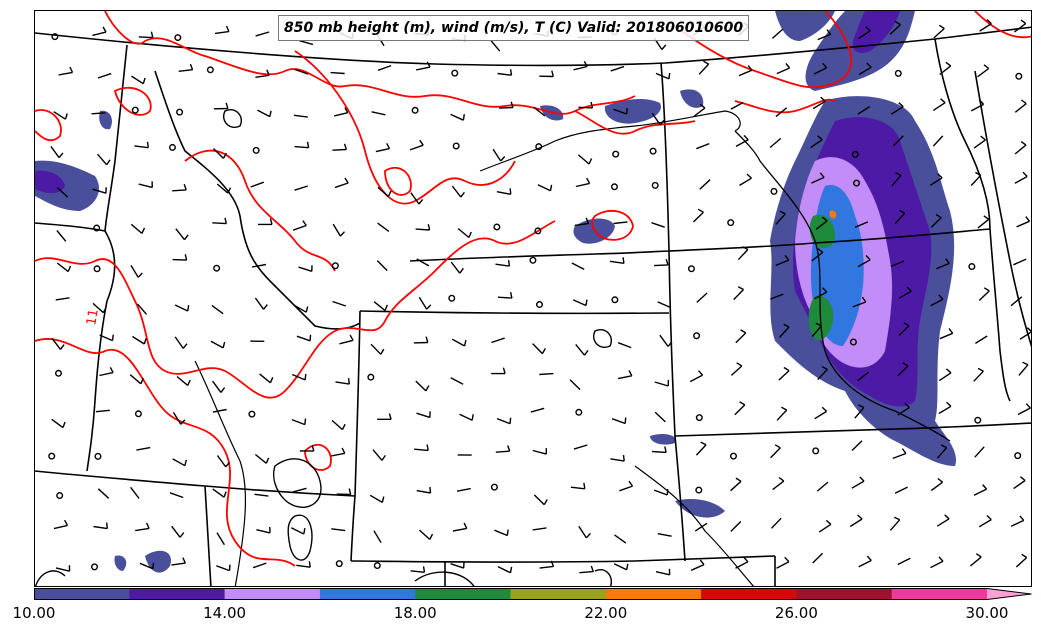  I want to click on river-sw, so click(220, 473).